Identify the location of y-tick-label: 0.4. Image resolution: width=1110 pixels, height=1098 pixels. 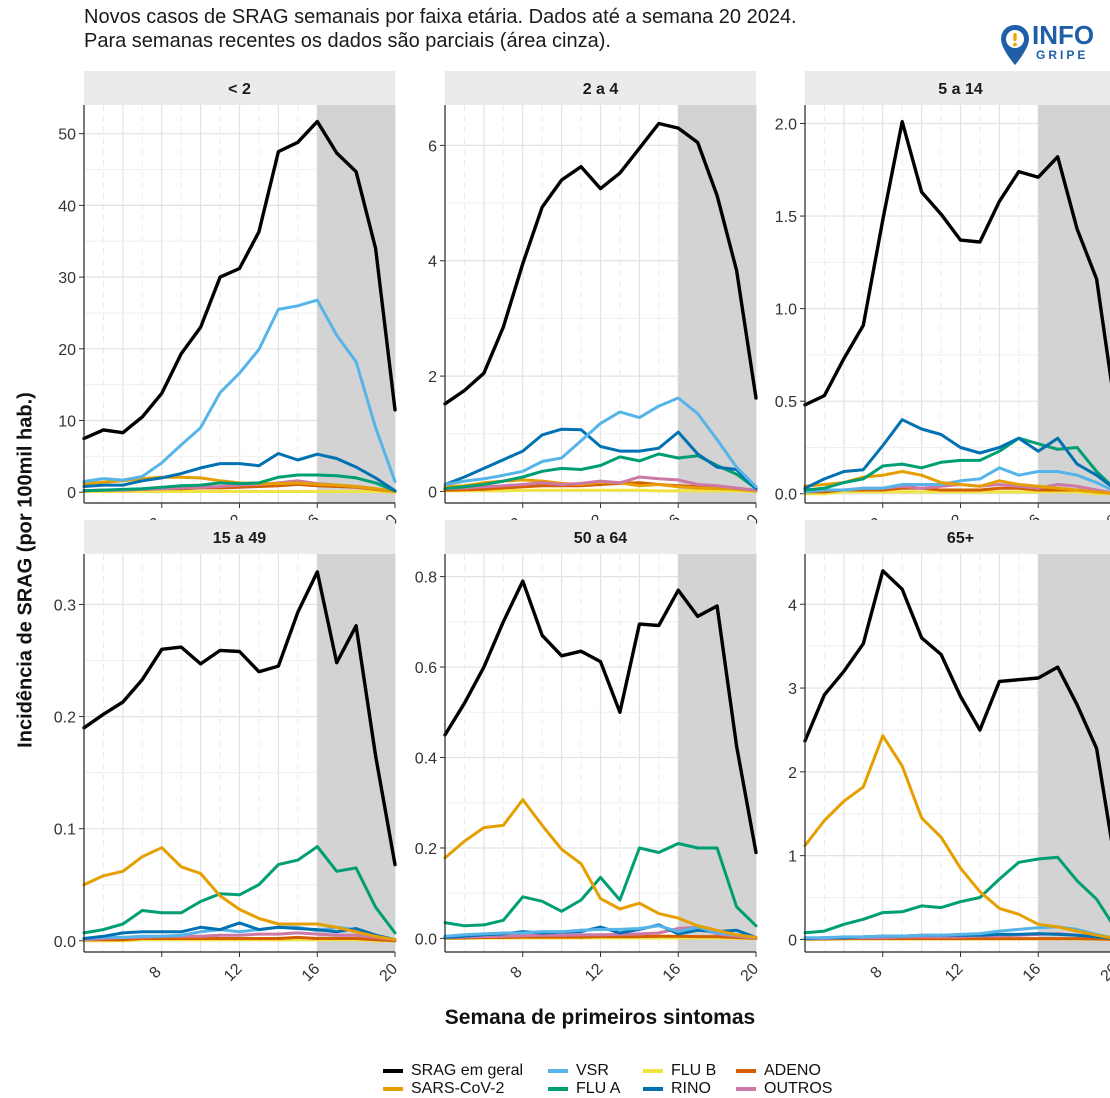
(426, 759).